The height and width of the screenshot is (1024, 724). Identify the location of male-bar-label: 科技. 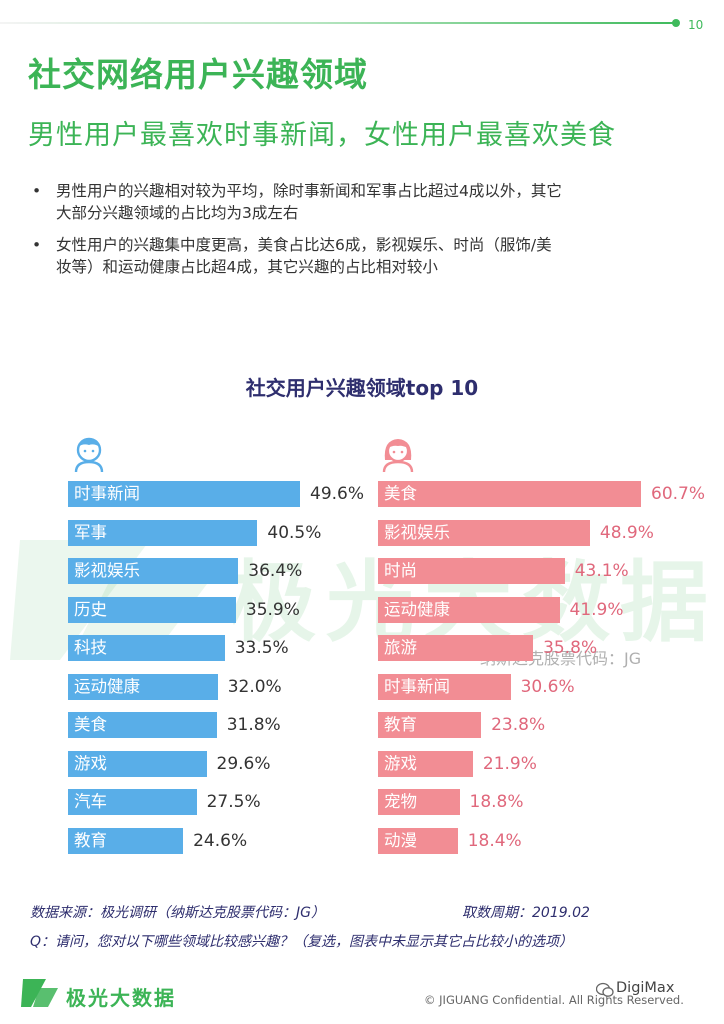
(90, 647).